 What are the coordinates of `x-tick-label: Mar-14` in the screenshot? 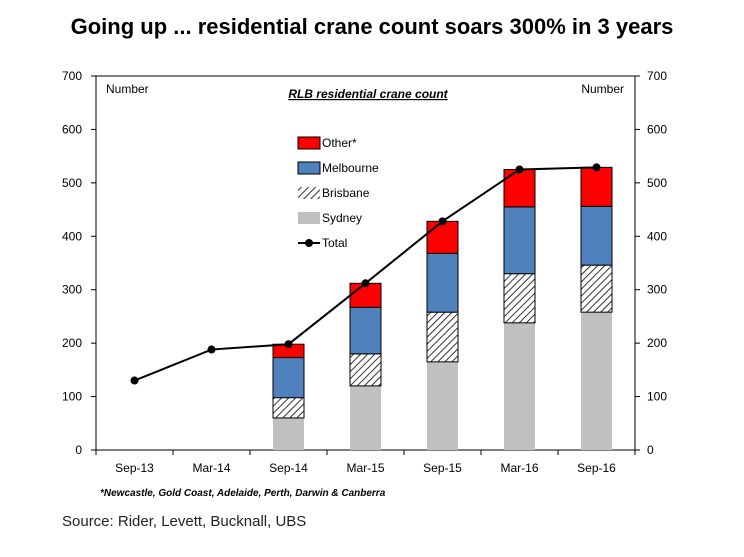 It's located at (211, 468).